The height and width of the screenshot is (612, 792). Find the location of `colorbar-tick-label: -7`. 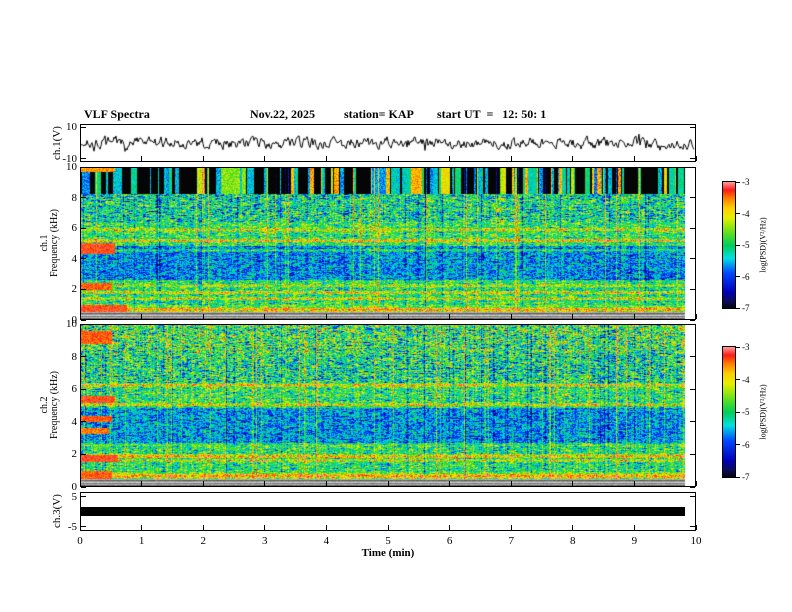

colorbar-tick-label: -7 is located at coordinates (746, 477).